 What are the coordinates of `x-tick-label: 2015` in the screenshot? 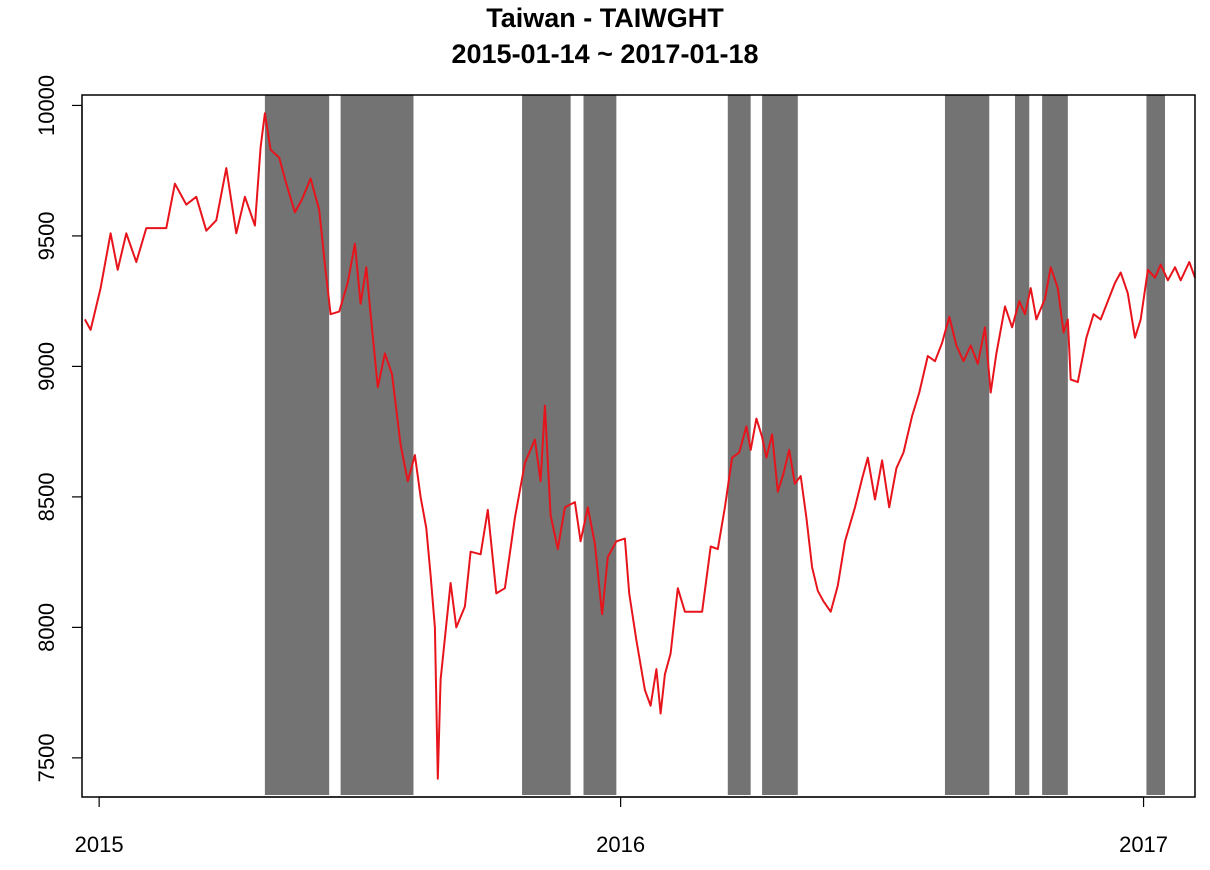 It's located at (99, 844).